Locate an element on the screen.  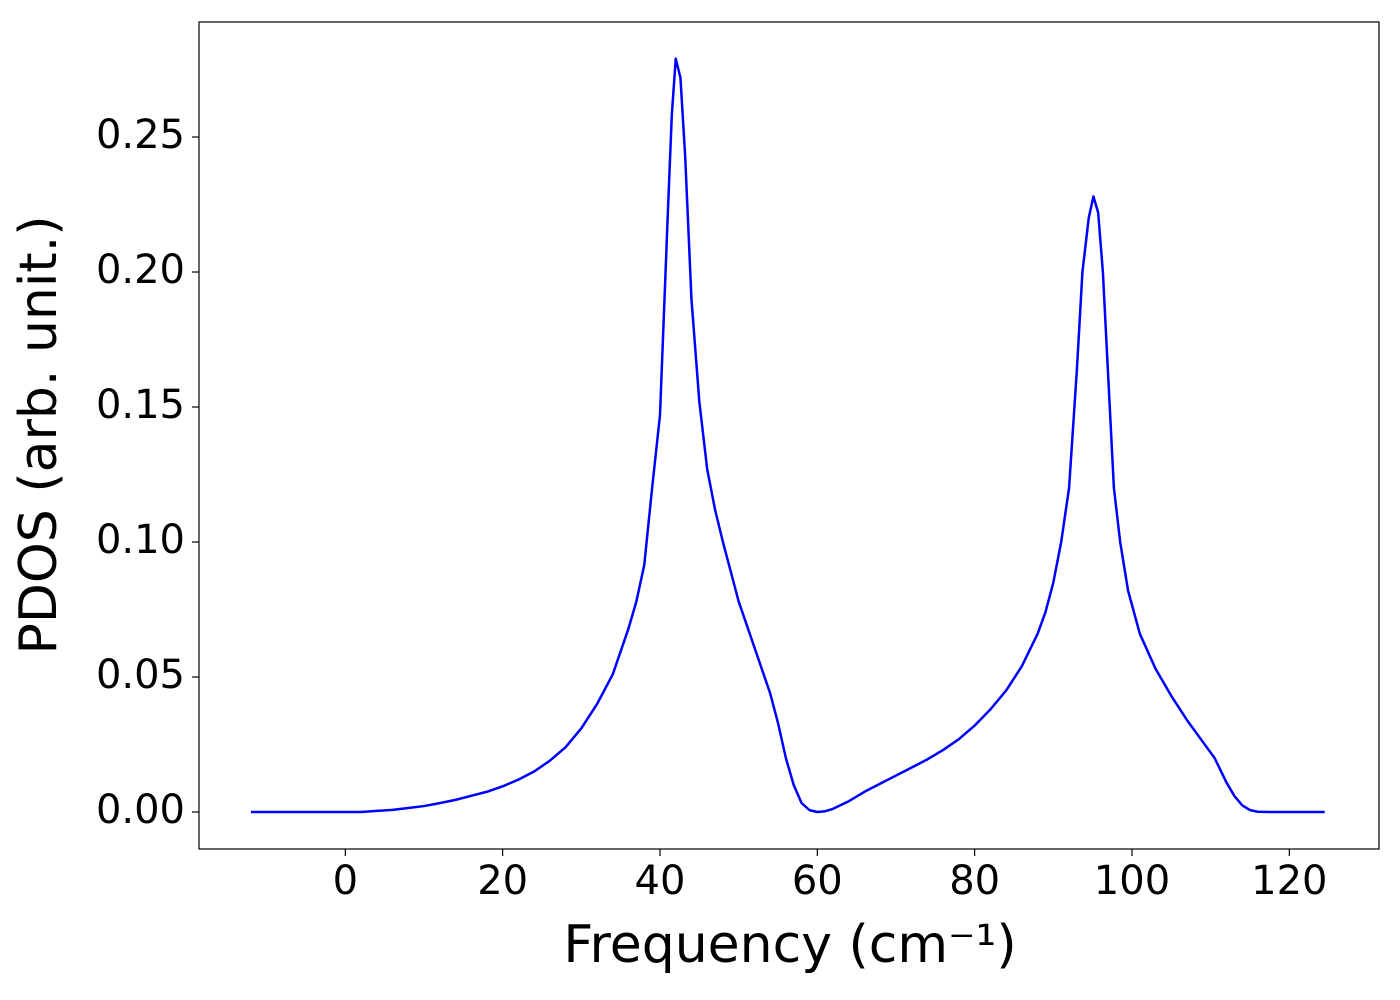
x-tick-label: 0 is located at coordinates (345, 881).